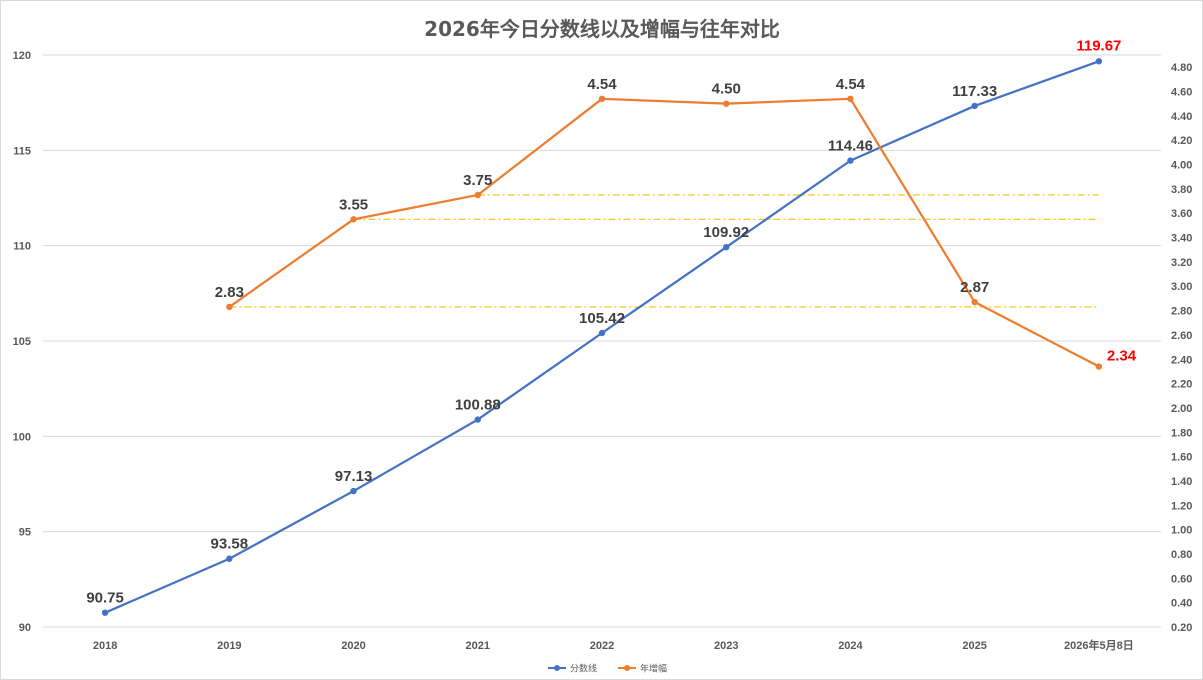 The image size is (1203, 680). I want to click on y-right-tick-label: 0.60, so click(1181, 579).